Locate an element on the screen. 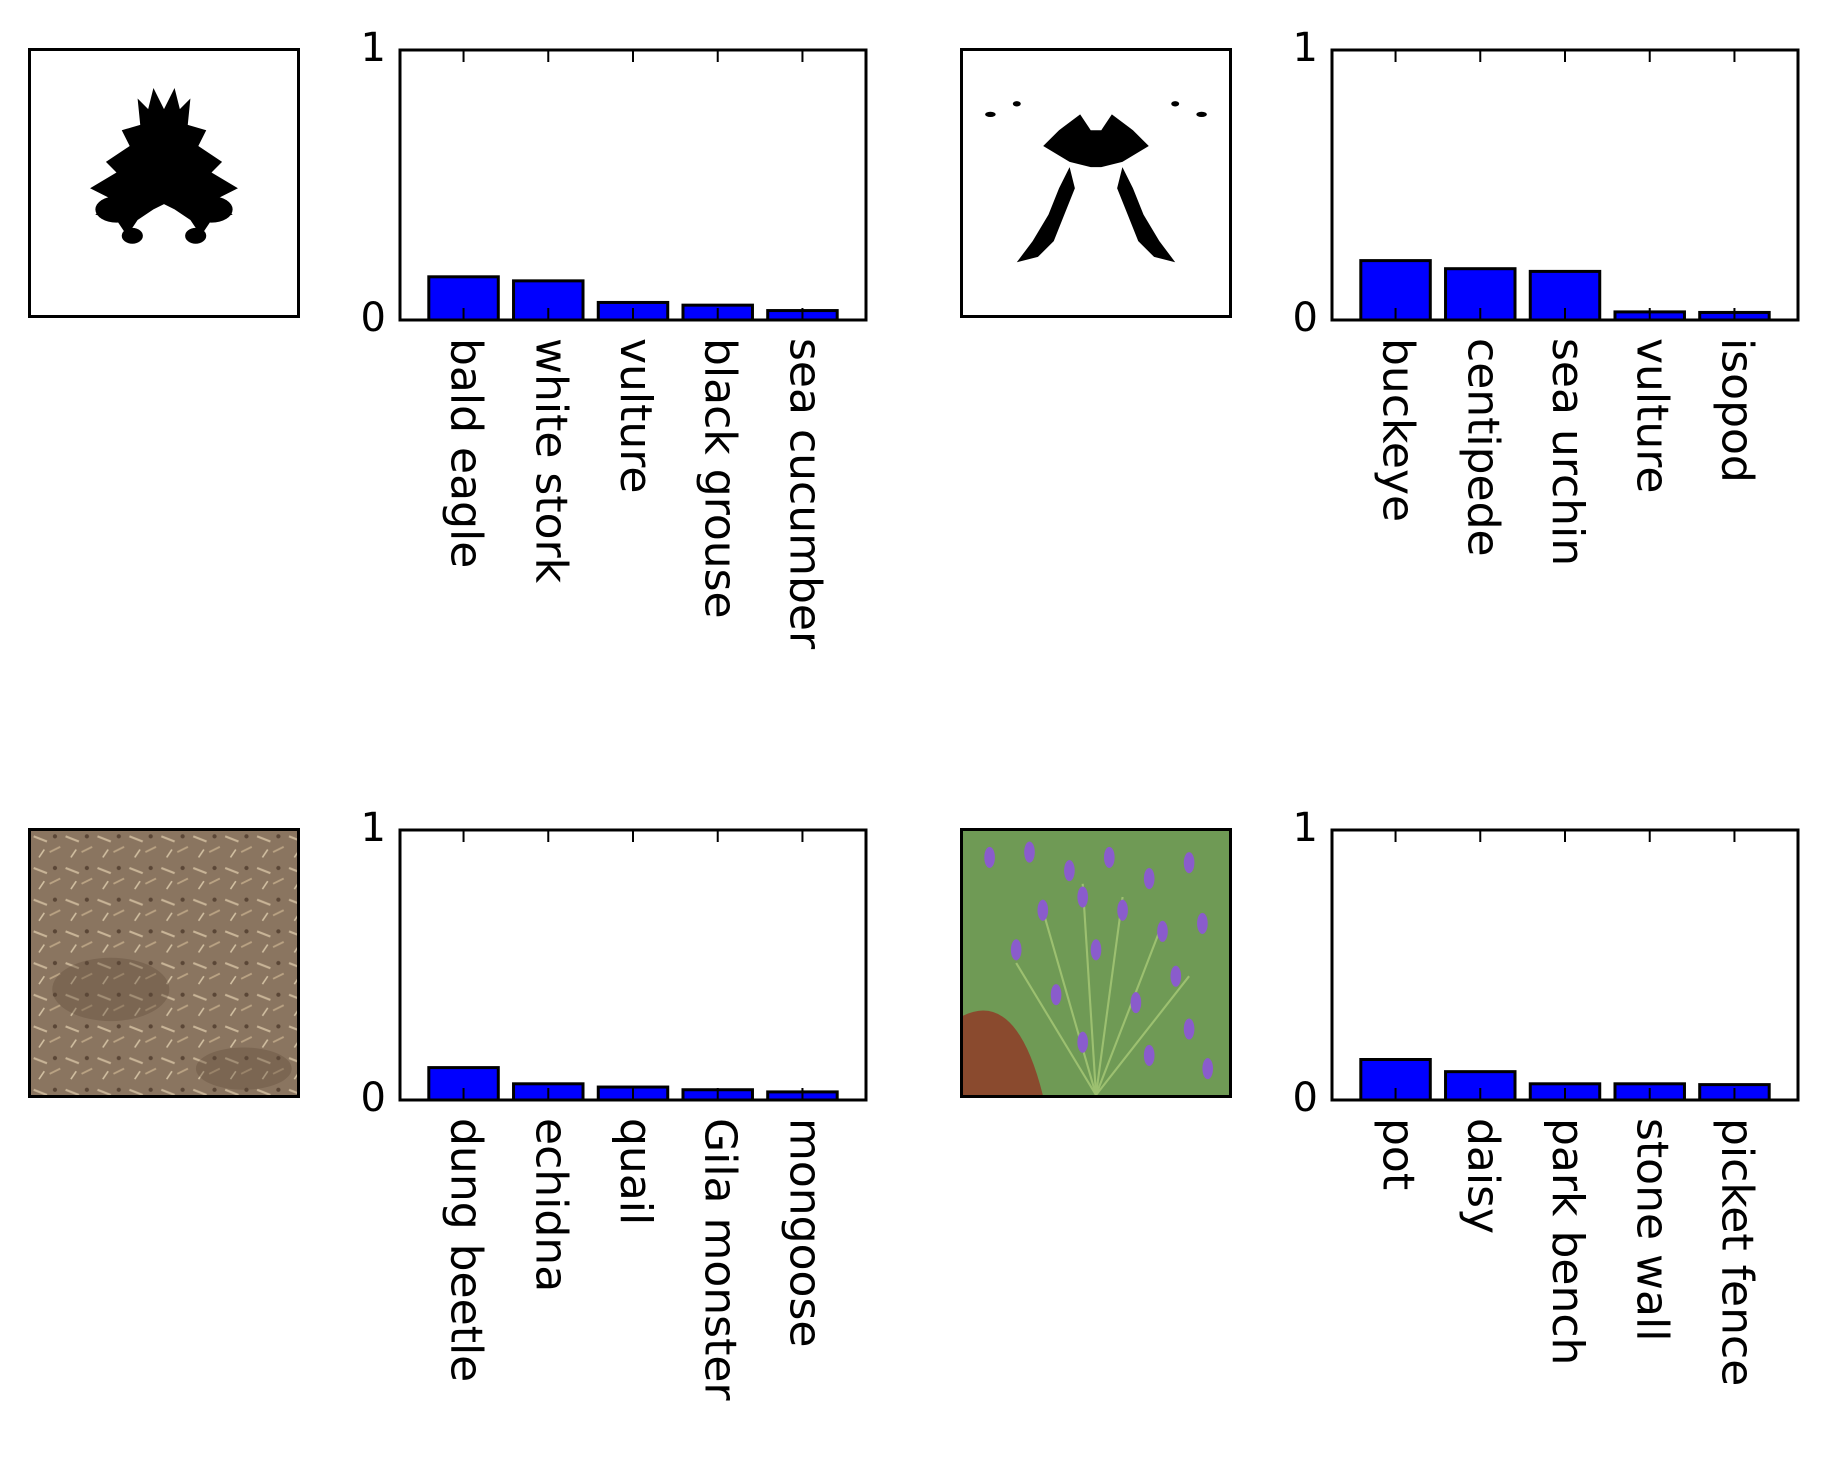  x-tick-label: pot is located at coordinates (1398, 1154).